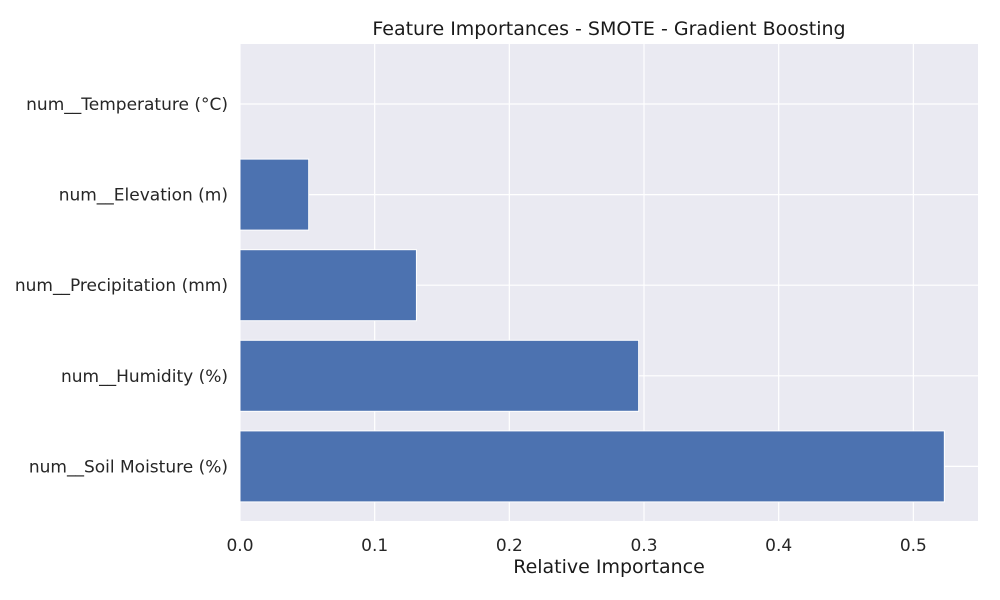  What do you see at coordinates (778, 546) in the screenshot?
I see `x-tick-label: 0.4` at bounding box center [778, 546].